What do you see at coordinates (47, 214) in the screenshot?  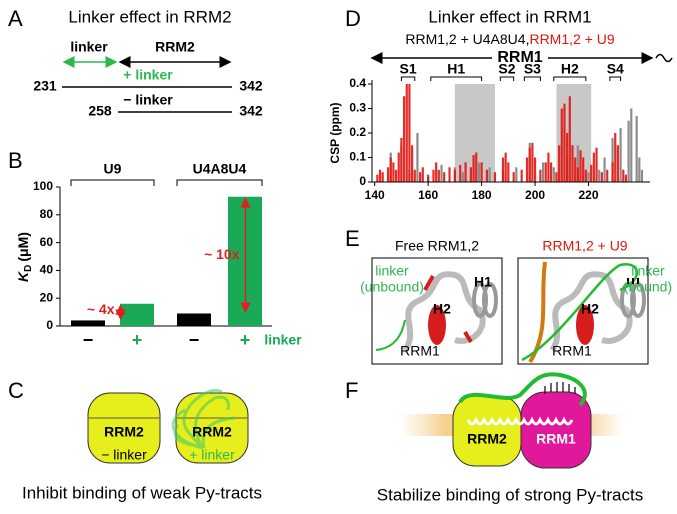 I see `y-tick-label: 80` at bounding box center [47, 214].